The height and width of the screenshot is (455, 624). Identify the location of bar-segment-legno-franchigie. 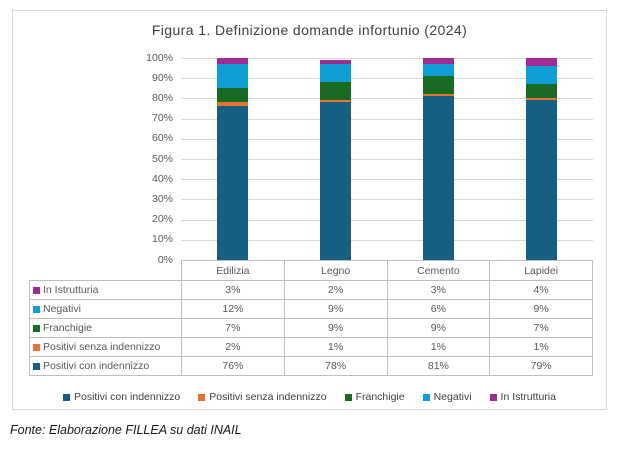
(335, 91).